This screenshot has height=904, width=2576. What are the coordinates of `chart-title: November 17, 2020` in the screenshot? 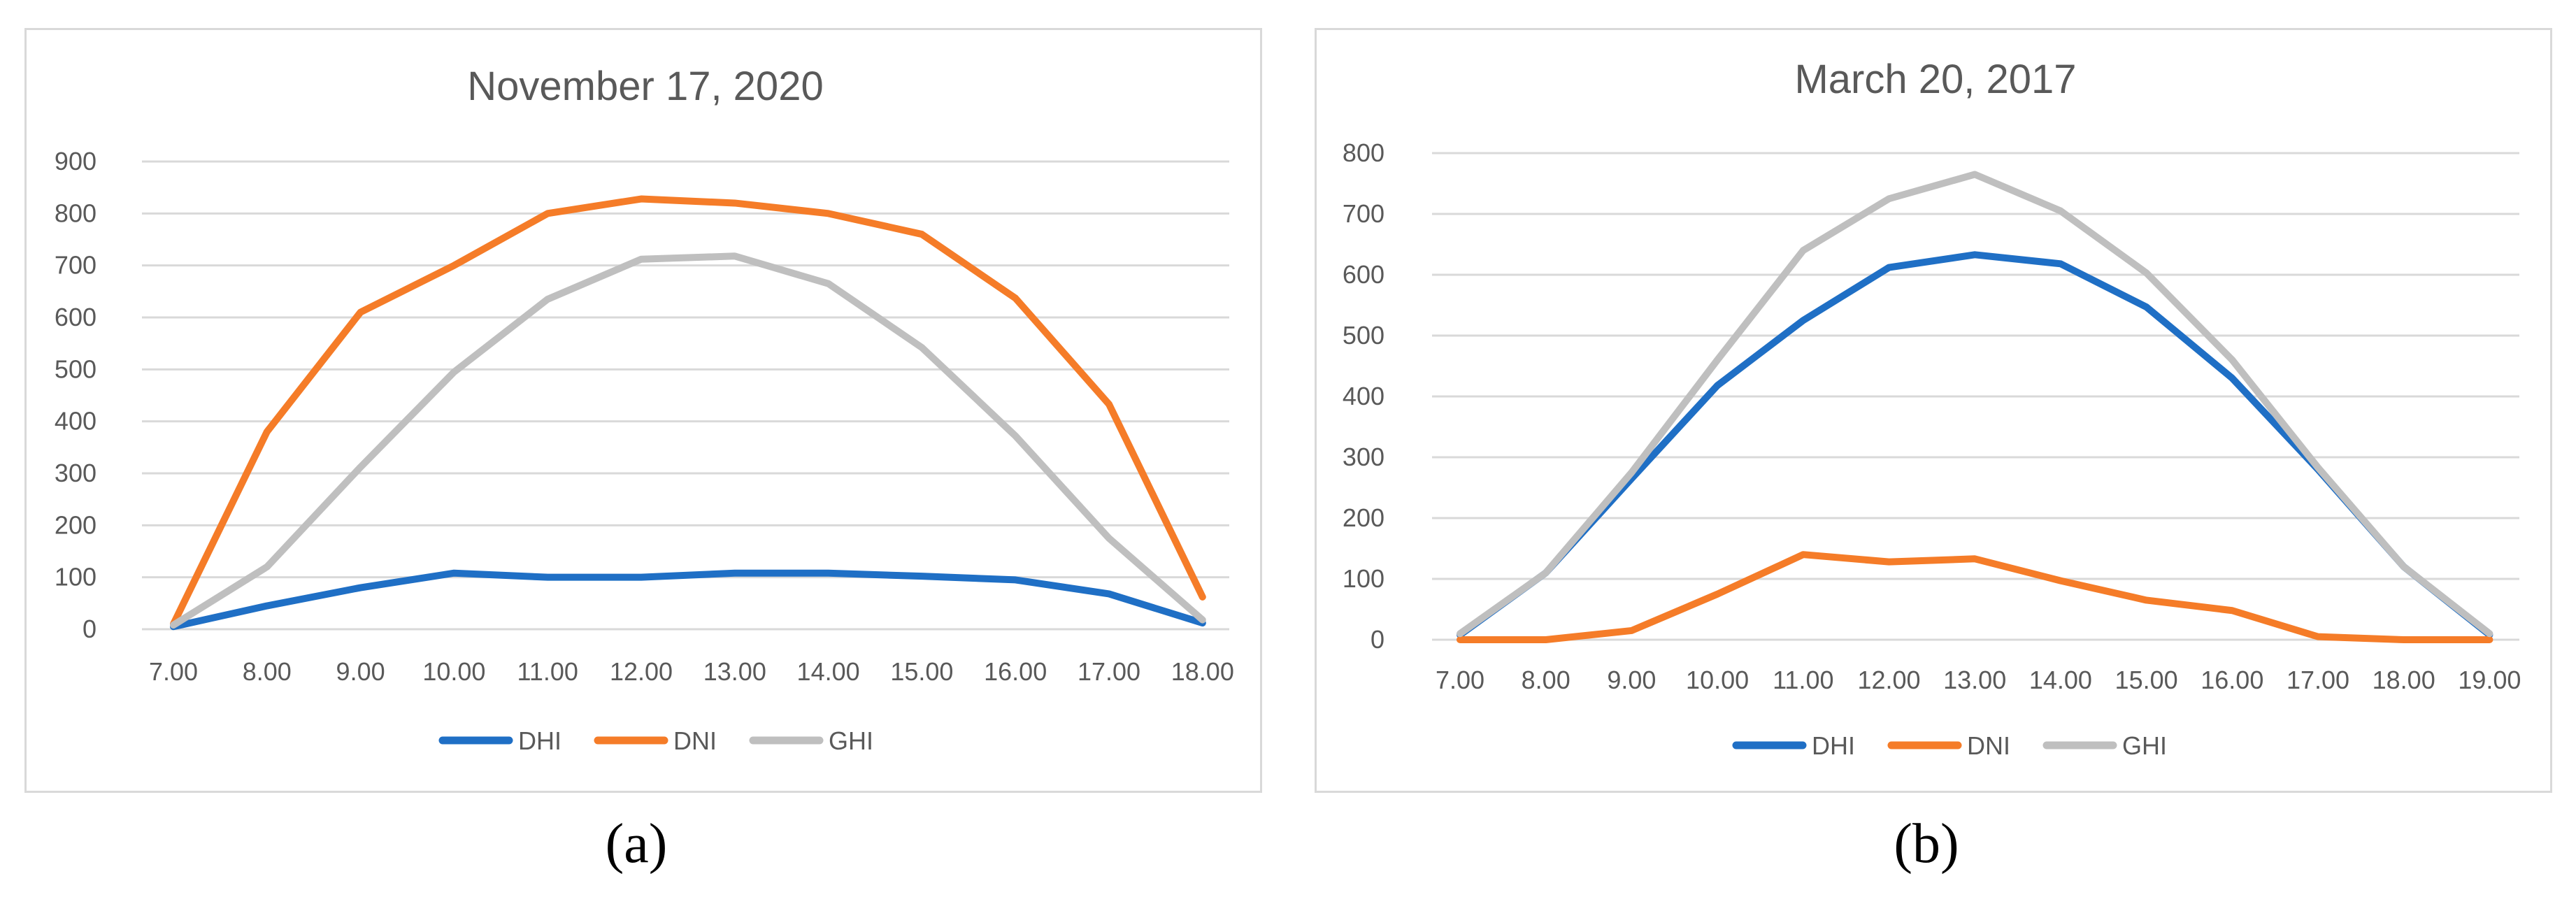 It's located at (645, 86).